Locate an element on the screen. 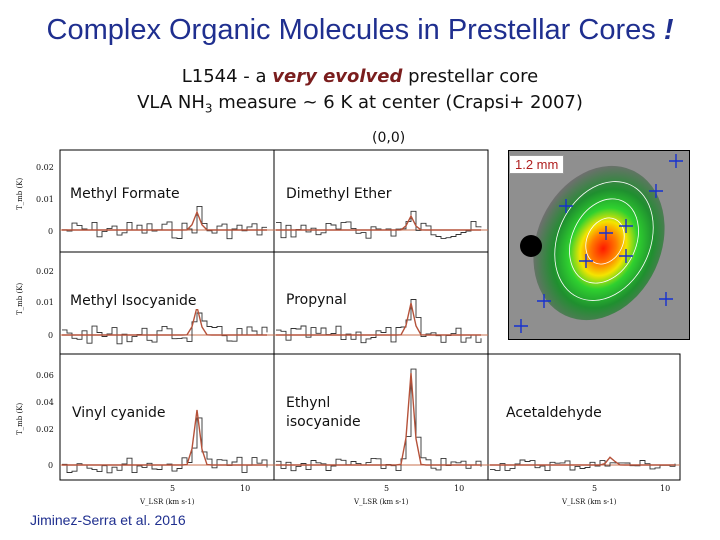 The height and width of the screenshot is (540, 720). citation: Jiminez-Serra et al. 2016 is located at coordinates (108, 520).